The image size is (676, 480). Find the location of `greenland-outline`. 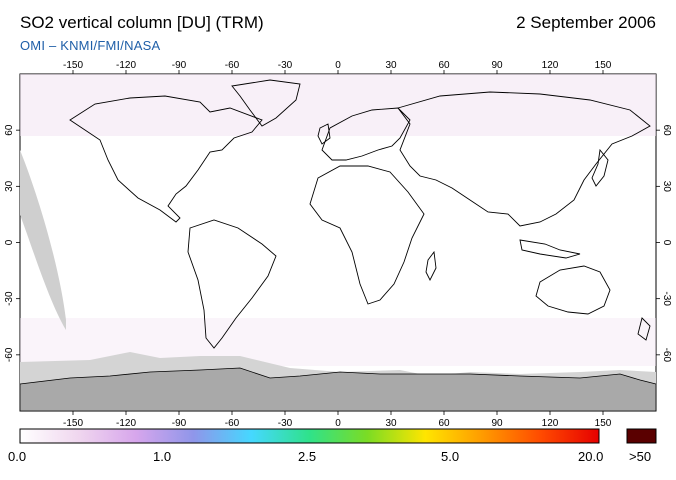

greenland-outline is located at coordinates (266, 103).